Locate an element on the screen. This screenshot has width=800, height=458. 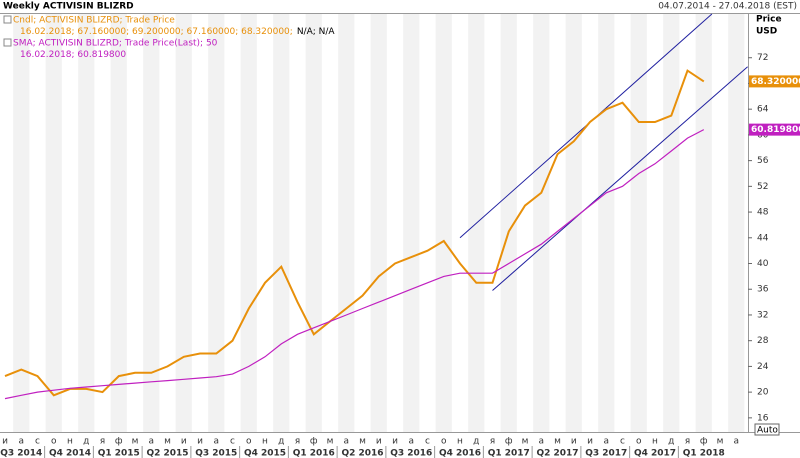
quarter-label: Q2 2017 is located at coordinates (557, 453).